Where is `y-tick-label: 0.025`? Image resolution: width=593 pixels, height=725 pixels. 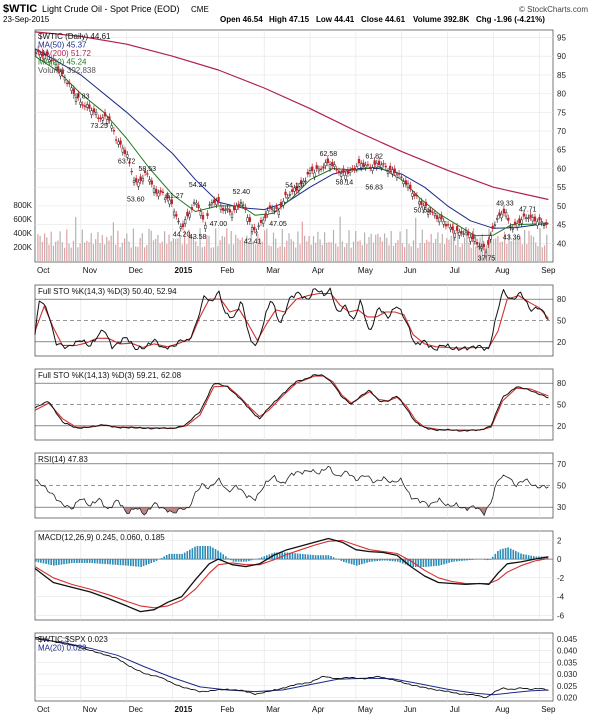 y-tick-label: 0.025 is located at coordinates (567, 686).